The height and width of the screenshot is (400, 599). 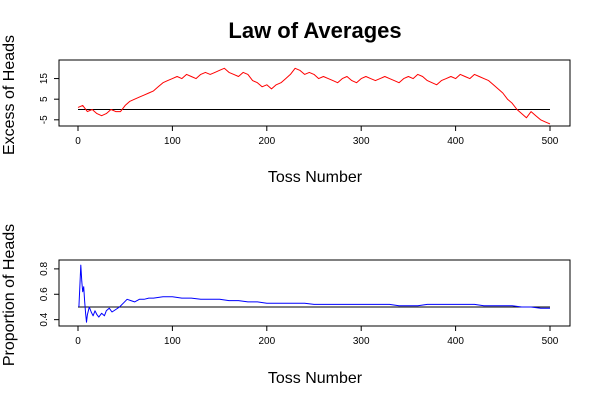 I want to click on panel1-x-tick-label: 400, so click(x=455, y=141).